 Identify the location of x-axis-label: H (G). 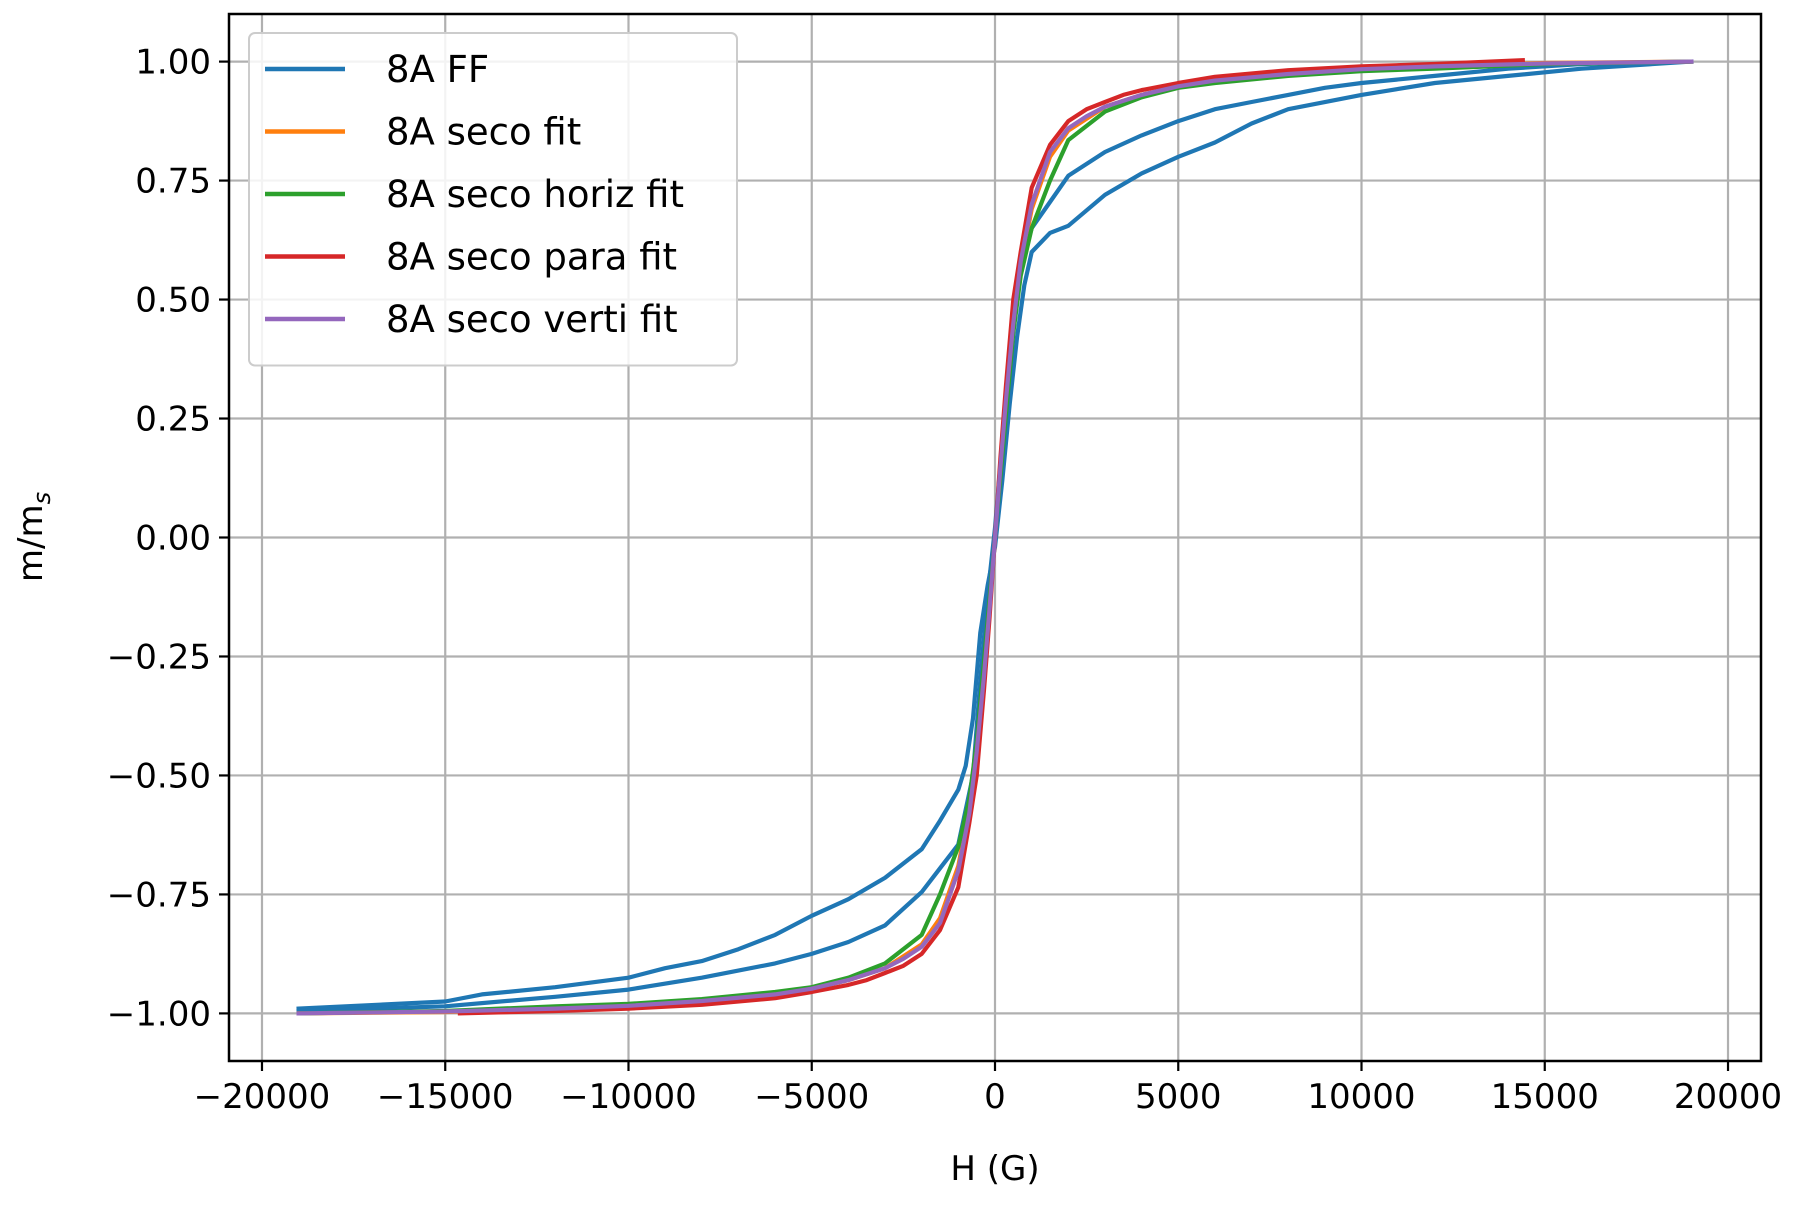
(994, 1169).